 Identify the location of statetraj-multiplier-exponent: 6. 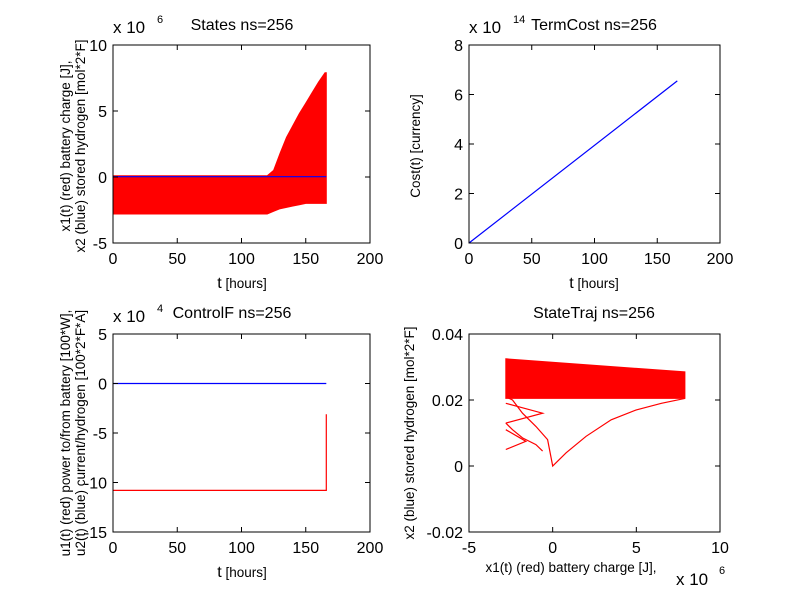
(722, 571).